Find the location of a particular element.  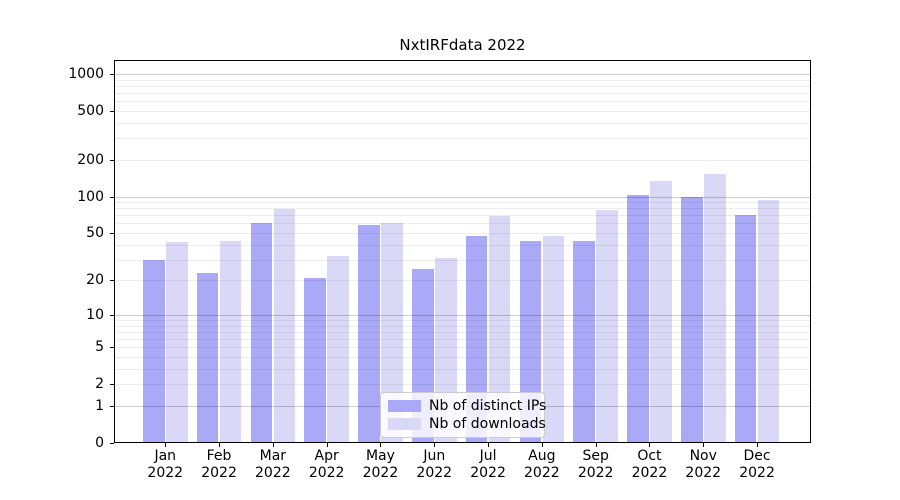

x-tick-label: May 2022 is located at coordinates (380, 465).